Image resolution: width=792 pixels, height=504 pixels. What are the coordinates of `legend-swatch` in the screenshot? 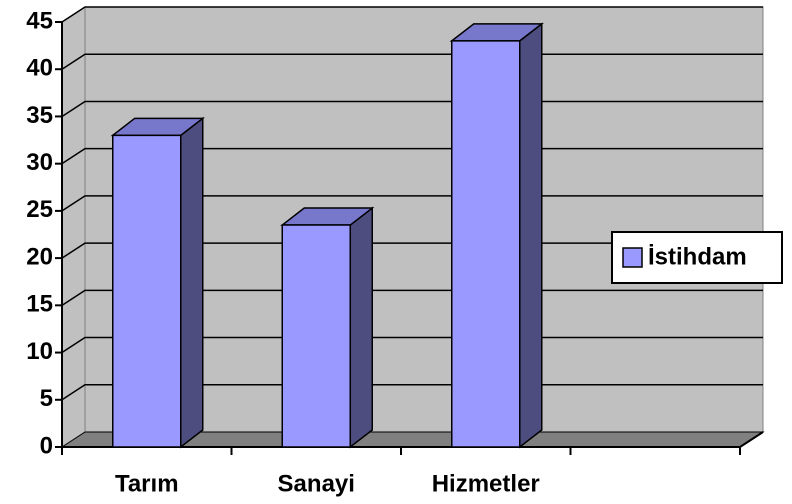 It's located at (632, 257).